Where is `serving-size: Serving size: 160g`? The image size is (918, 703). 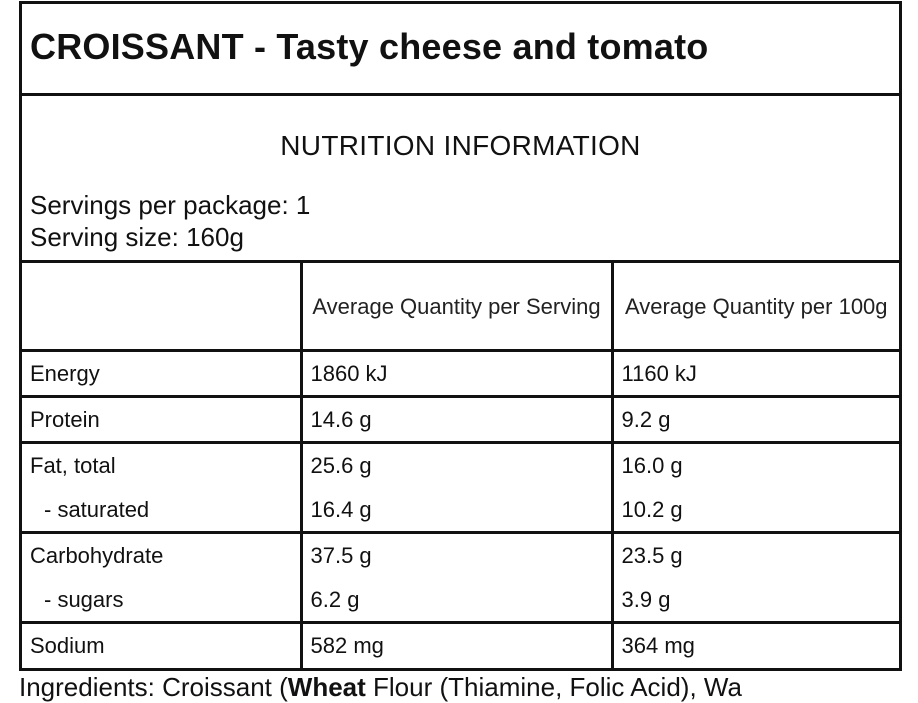
serving-size: Serving size: 160g is located at coordinates (137, 237).